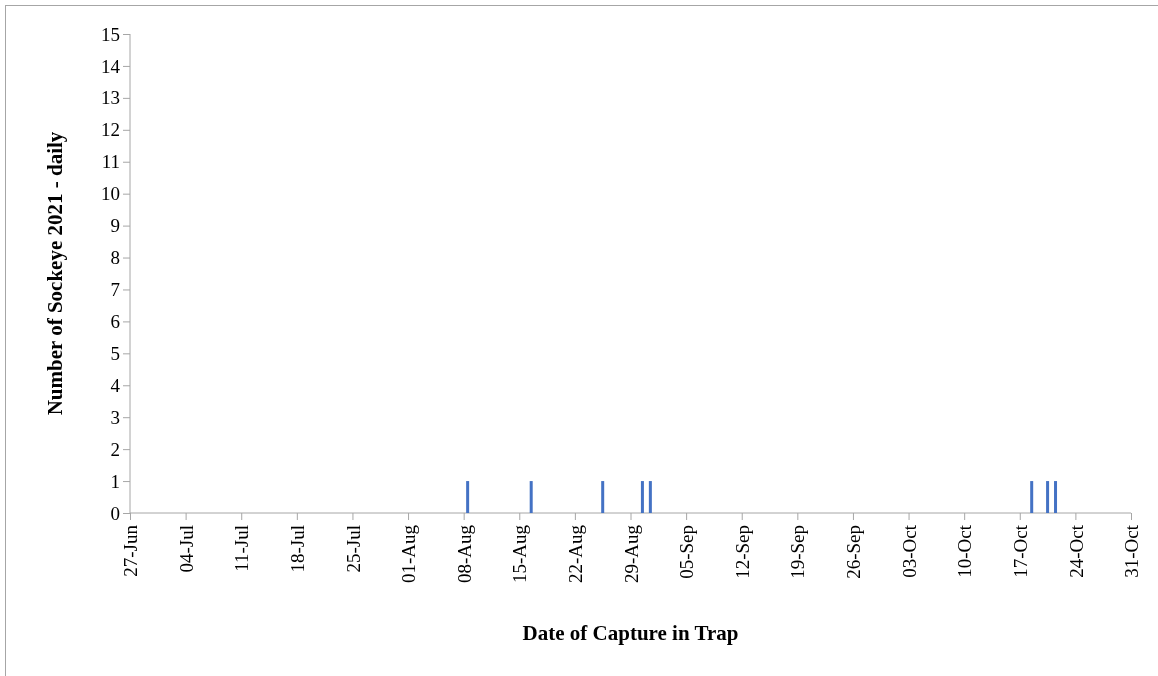 This screenshot has width=1158, height=676. I want to click on y-tick-label: 15, so click(110, 34).